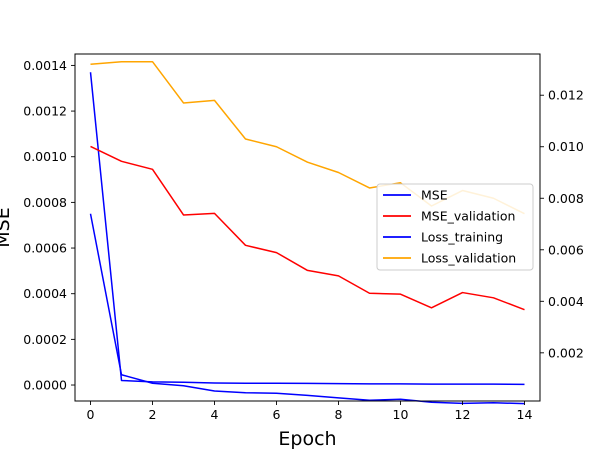 The image size is (600, 450). I want to click on y-right-tick-label: 0.002, so click(566, 352).